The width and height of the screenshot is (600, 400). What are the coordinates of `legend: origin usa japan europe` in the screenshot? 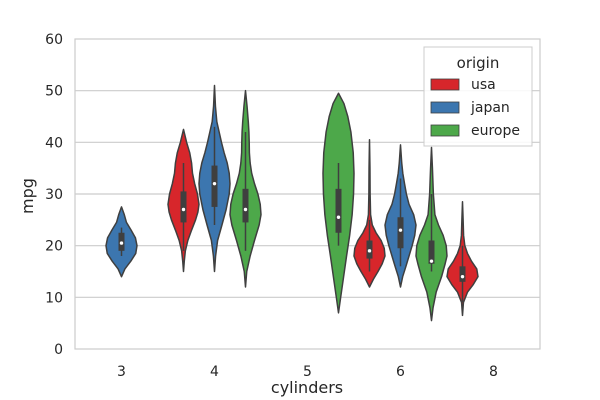 It's located at (478, 96).